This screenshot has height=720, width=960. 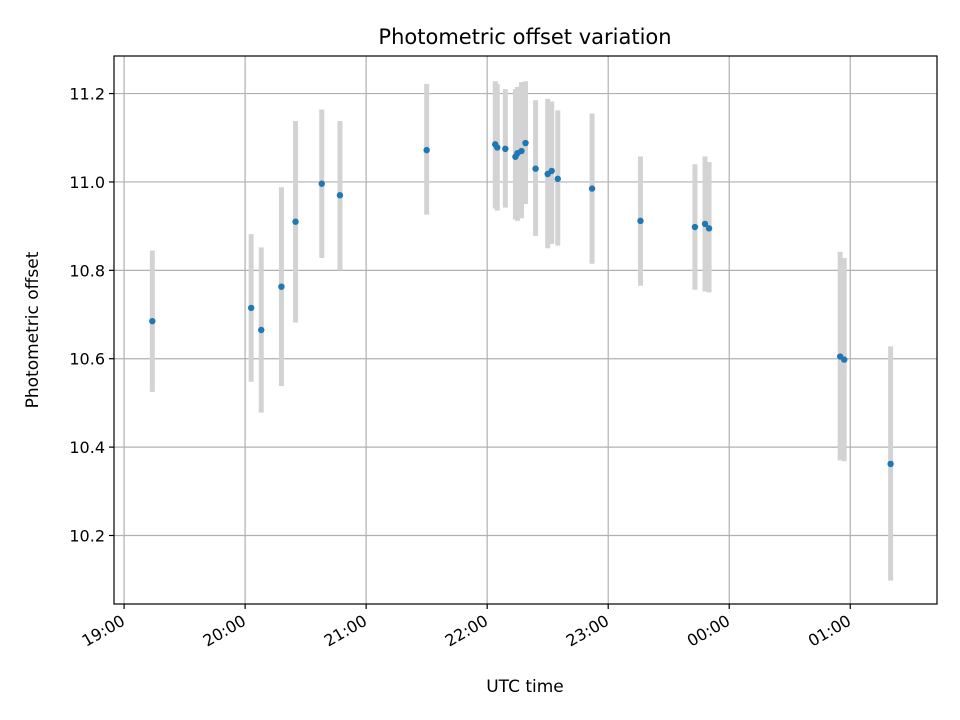 What do you see at coordinates (87, 447) in the screenshot?
I see `y-tick-label: 10.4` at bounding box center [87, 447].